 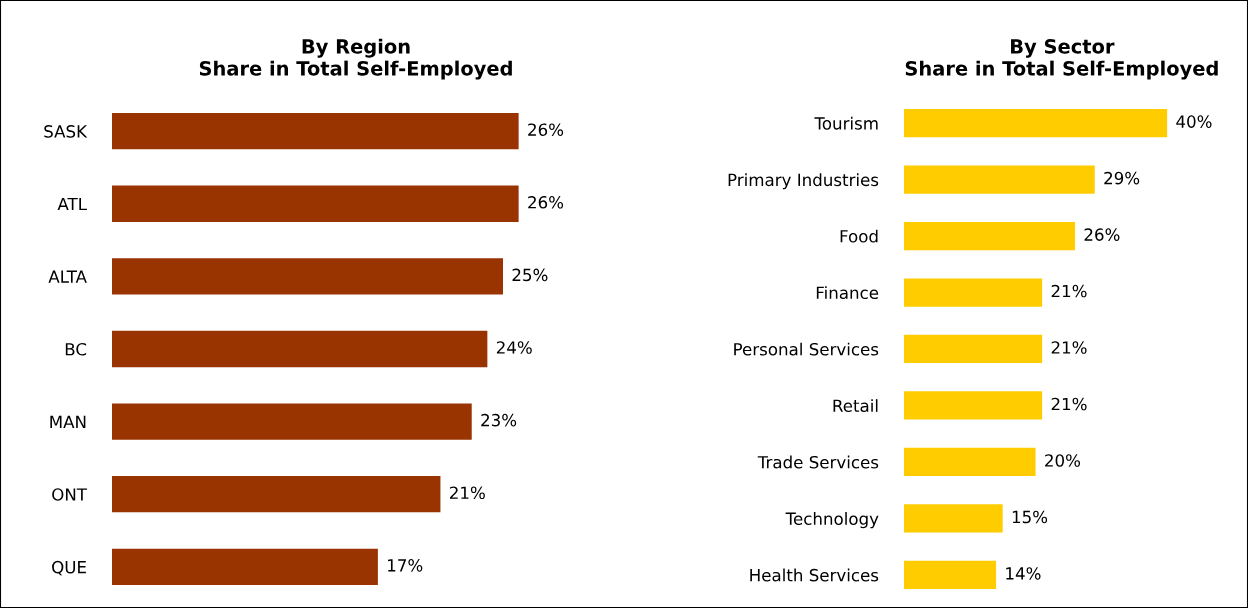 I want to click on y-tick-label: Health Services, so click(x=814, y=575).